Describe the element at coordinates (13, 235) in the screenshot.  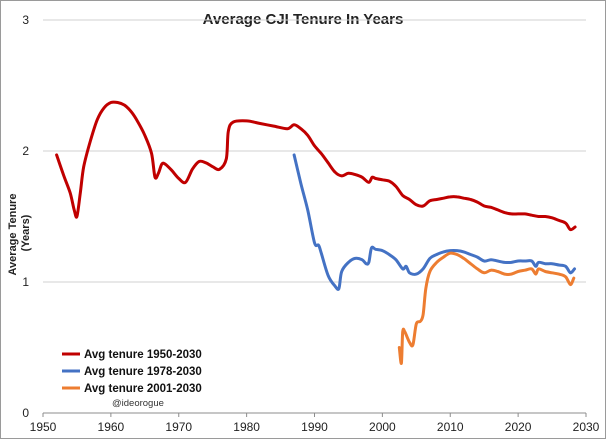
I see `y-axis-label-line-1: Average Tenure` at that location.